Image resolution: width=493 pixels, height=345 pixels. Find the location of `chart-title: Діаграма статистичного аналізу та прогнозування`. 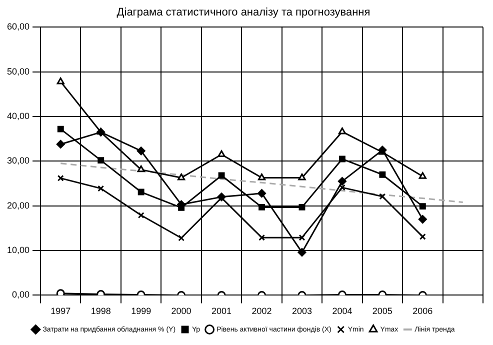

chart-title: Діаграма статистичного аналізу та прогнозування is located at coordinates (243, 12).